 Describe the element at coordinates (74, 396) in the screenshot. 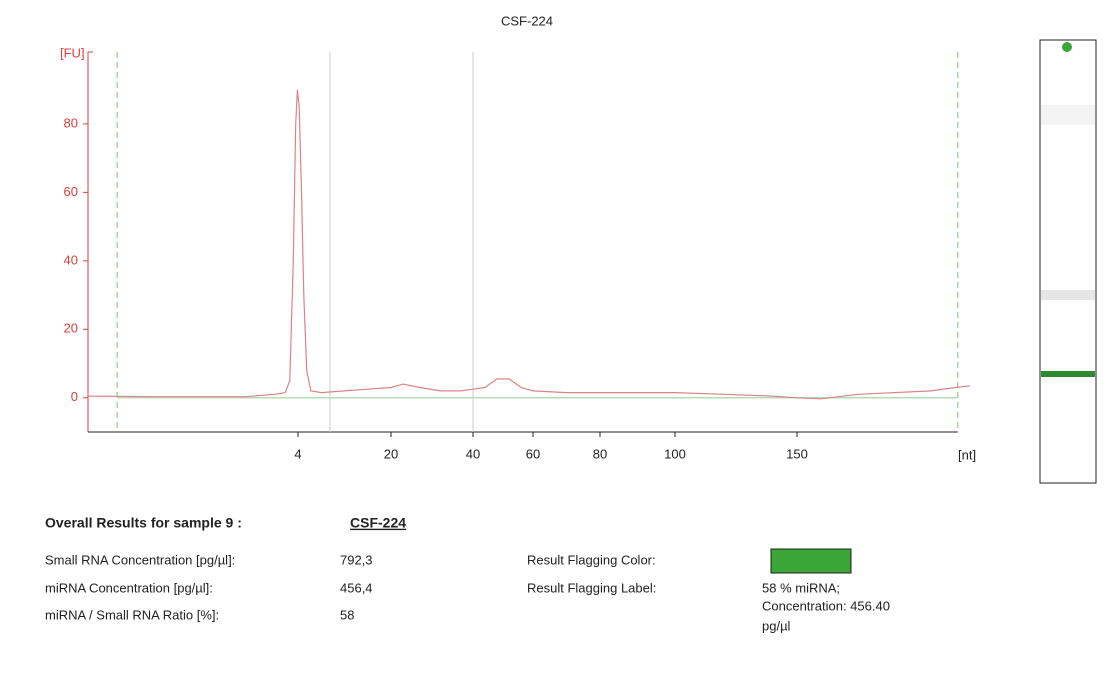

I see `y-tick-label: 0` at that location.